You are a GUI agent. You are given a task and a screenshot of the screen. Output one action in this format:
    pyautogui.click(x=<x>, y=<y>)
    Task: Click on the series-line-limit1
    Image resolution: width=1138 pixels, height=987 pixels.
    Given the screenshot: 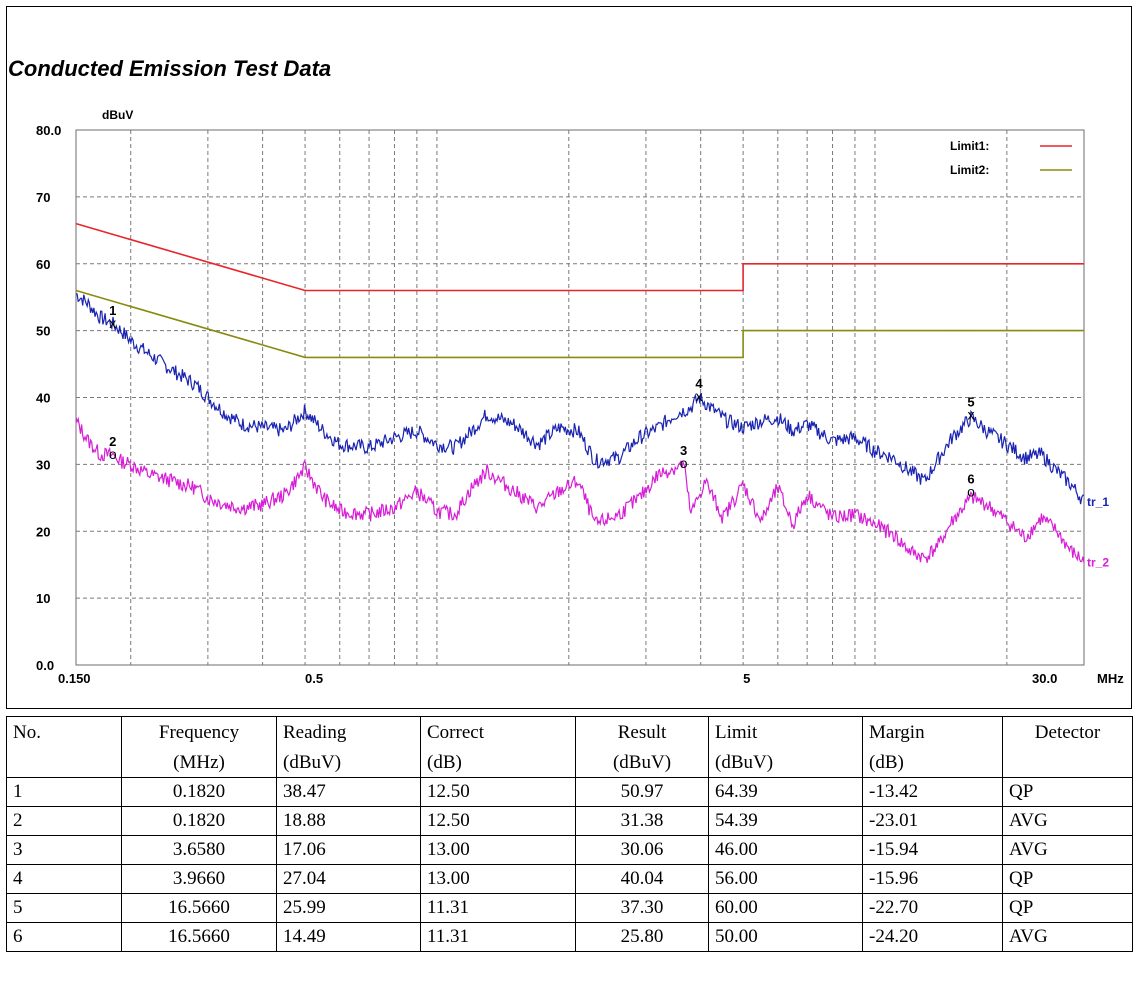 What is the action you would take?
    pyautogui.click(x=579, y=257)
    